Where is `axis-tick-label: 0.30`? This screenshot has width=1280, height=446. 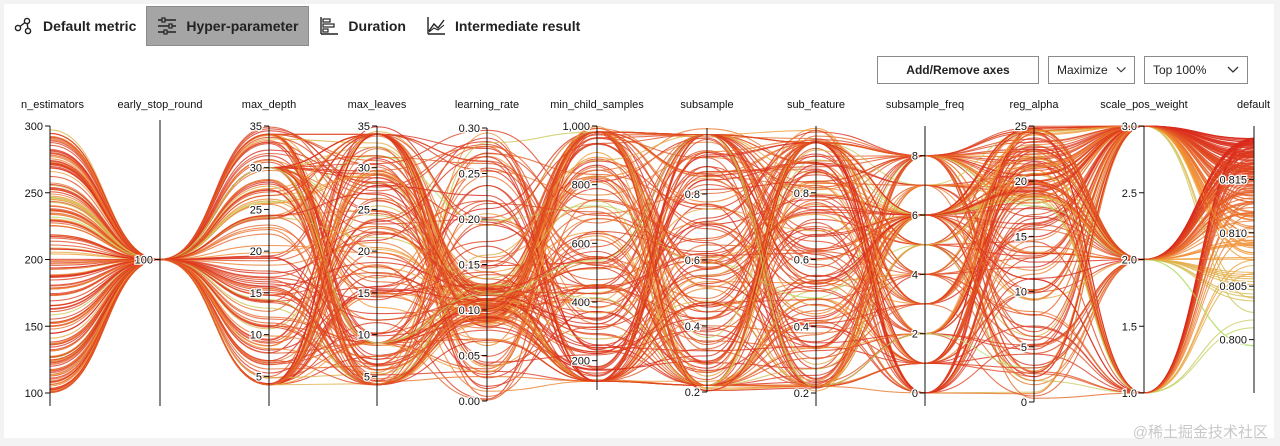
axis-tick-label: 0.30 is located at coordinates (469, 129).